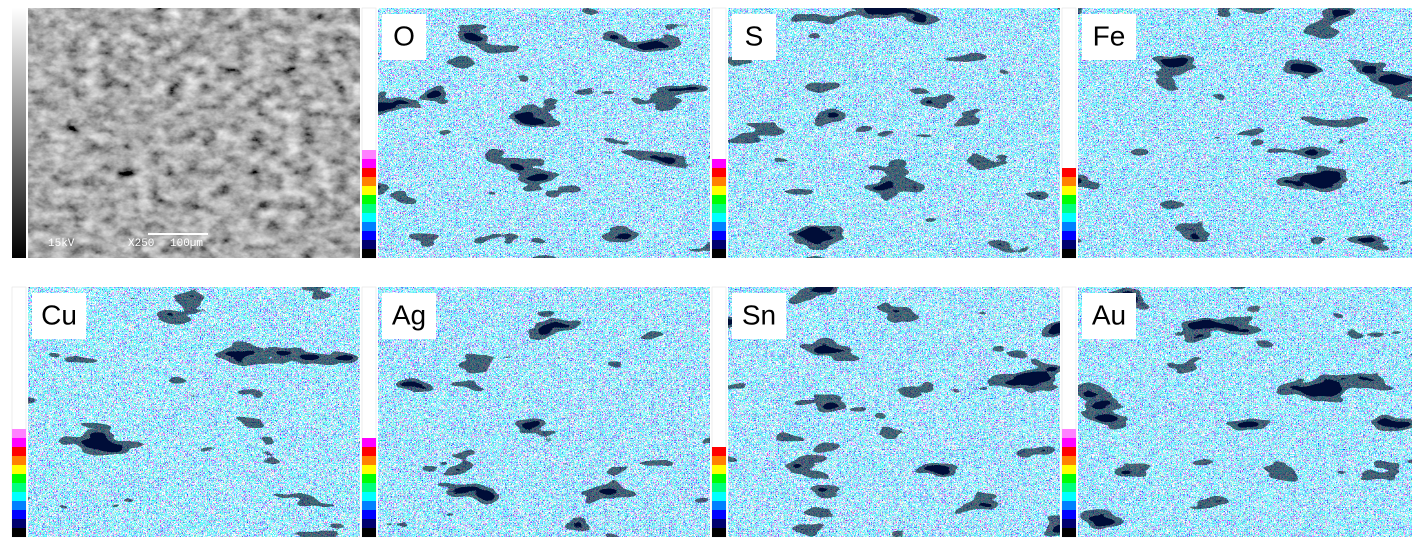 The height and width of the screenshot is (548, 1428). I want to click on element-label-text: Fe, so click(1109, 35).